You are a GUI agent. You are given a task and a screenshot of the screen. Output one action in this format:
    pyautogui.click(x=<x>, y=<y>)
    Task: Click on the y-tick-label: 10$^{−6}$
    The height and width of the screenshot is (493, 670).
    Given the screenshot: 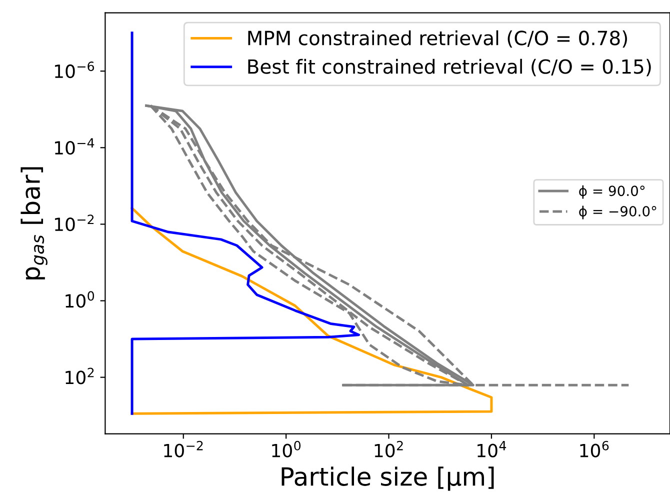 What is the action you would take?
    pyautogui.click(x=74, y=70)
    